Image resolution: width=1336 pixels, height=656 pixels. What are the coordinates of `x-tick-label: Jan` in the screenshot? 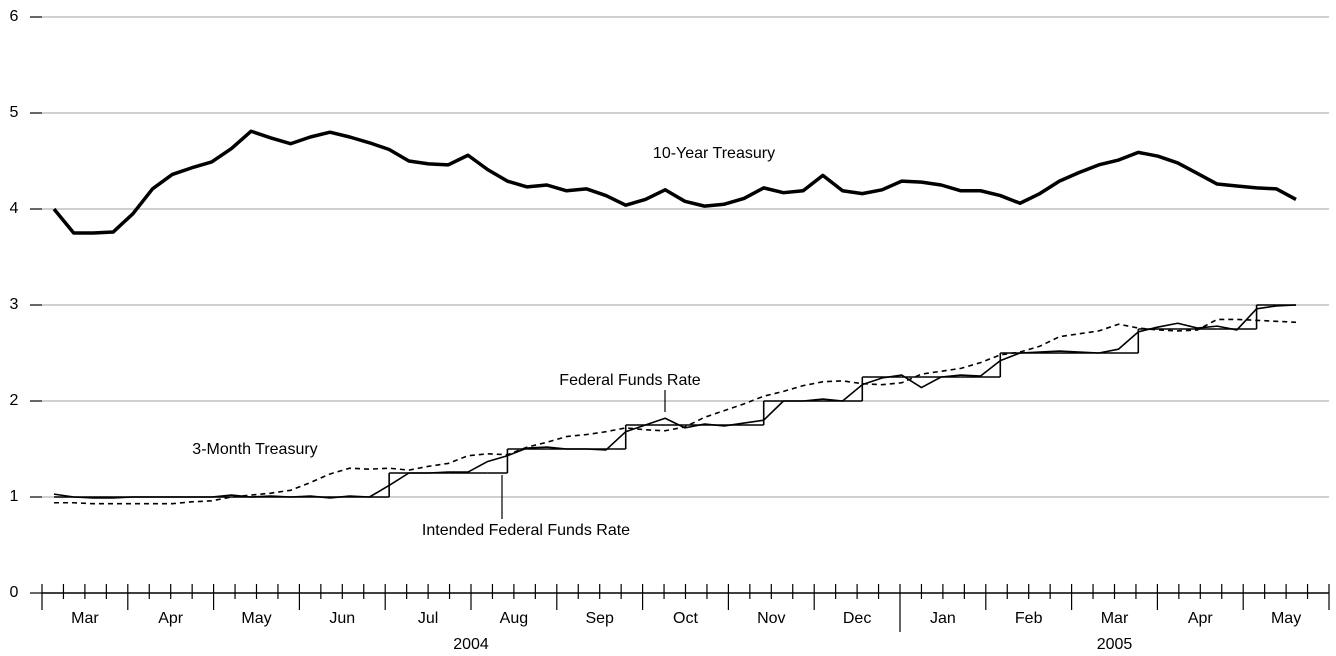 It's located at (943, 618).